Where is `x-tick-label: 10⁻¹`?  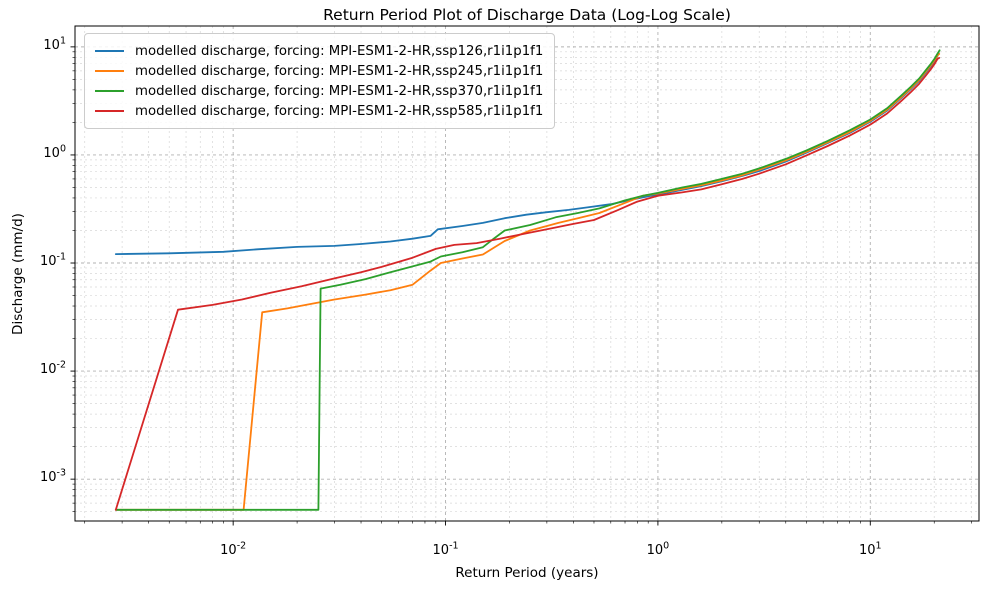
x-tick-label: 10⁻¹ is located at coordinates (445, 549).